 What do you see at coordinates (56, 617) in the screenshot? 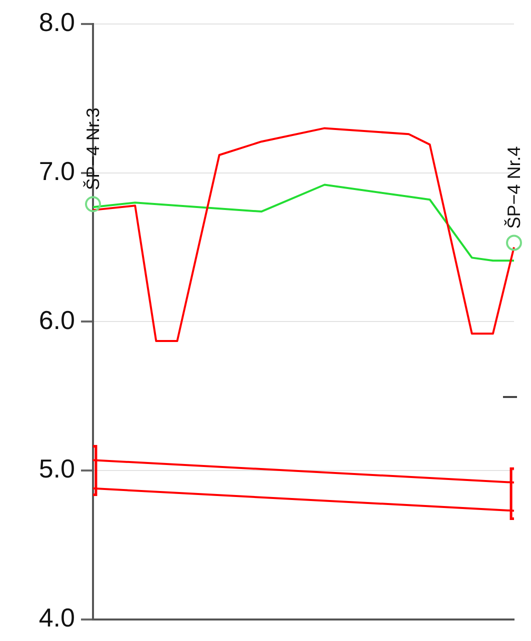
I see `y-tick-label: 4.0` at bounding box center [56, 617].